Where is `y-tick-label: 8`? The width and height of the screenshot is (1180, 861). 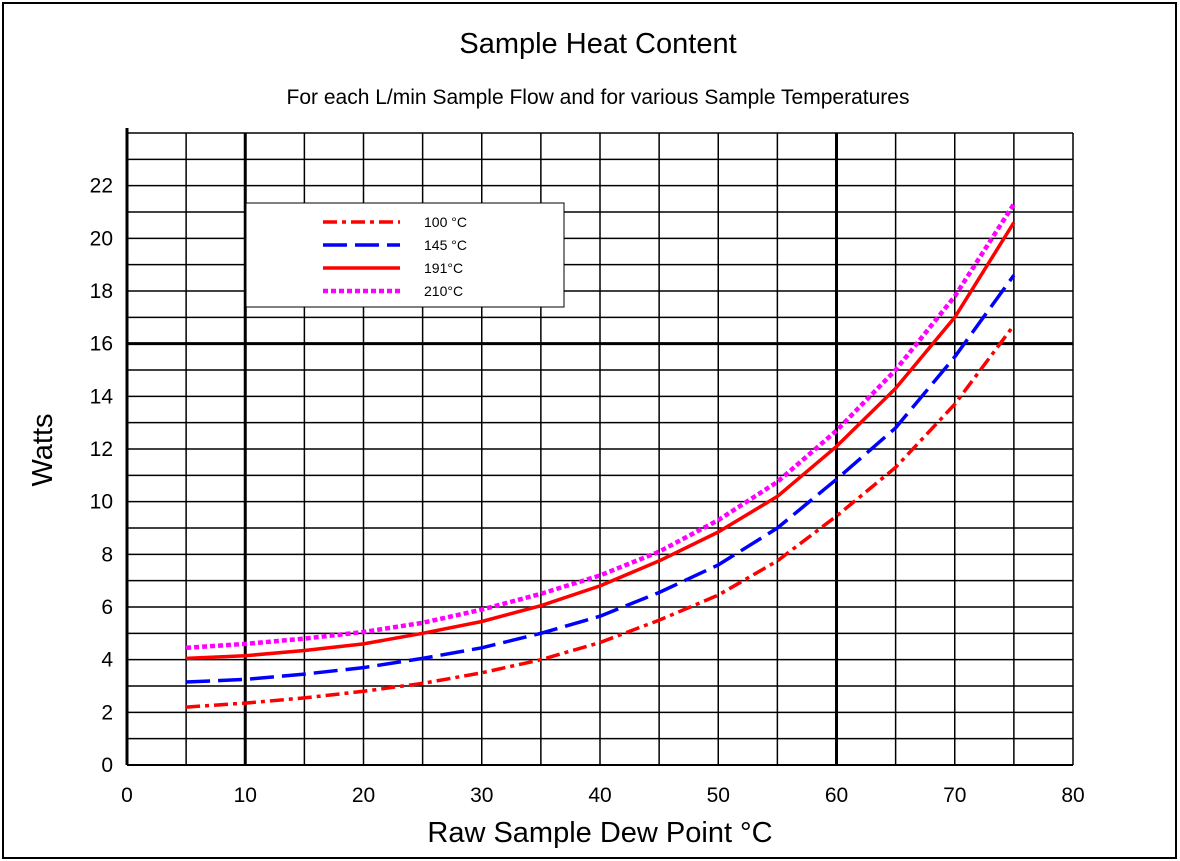 y-tick-label: 8 is located at coordinates (107, 554).